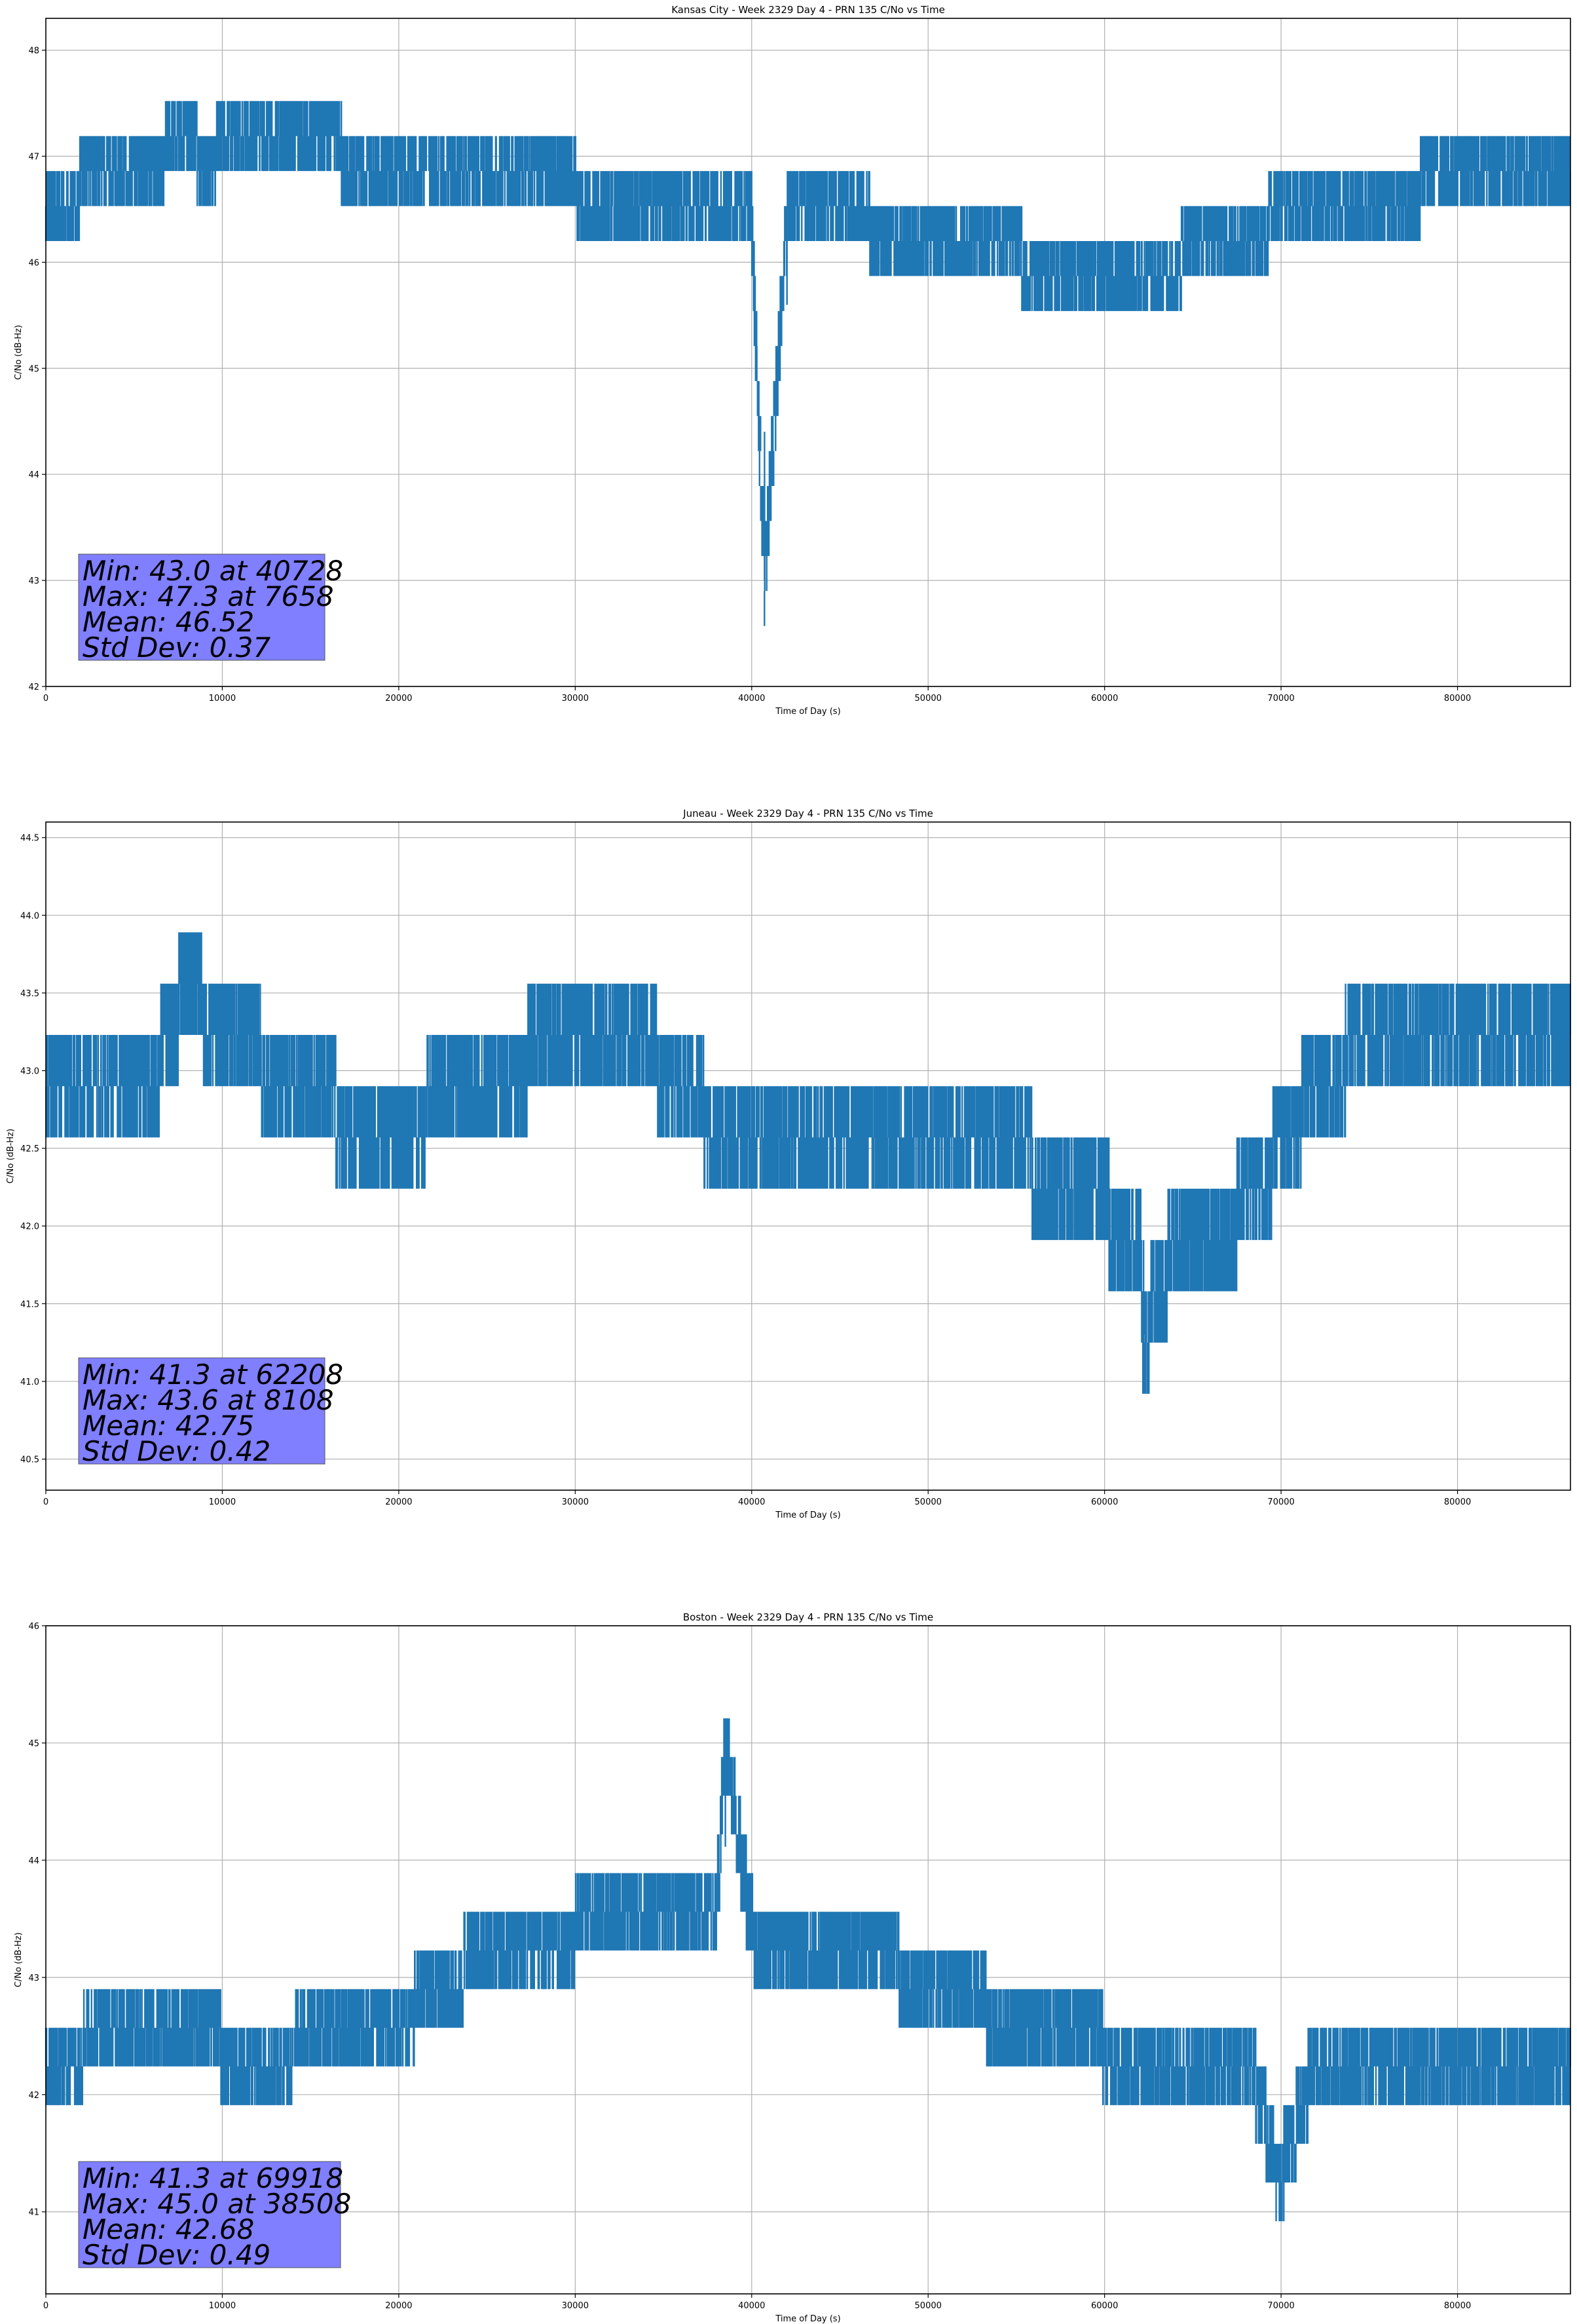  I want to click on stat-min: Min: 43.0 at 40728, so click(213, 571).